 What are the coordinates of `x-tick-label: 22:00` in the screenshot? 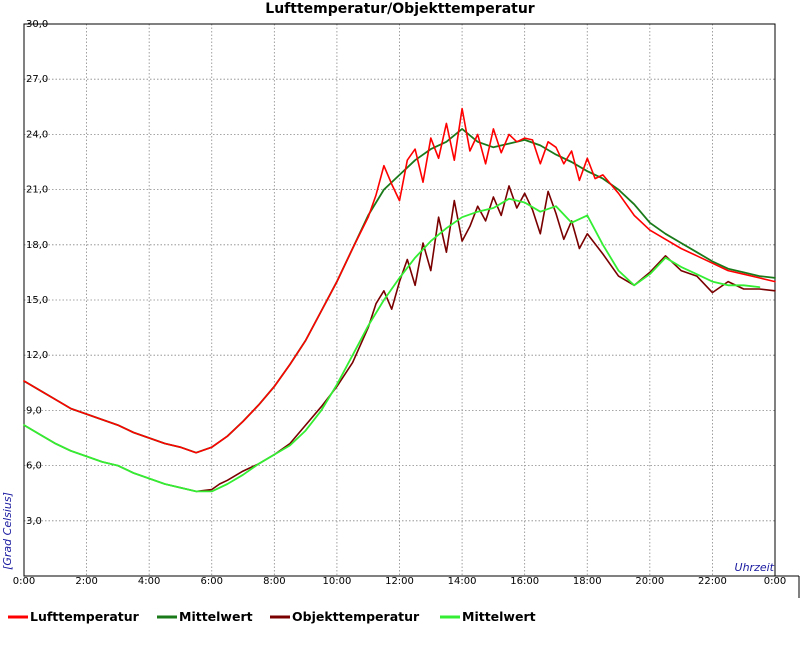 It's located at (712, 581).